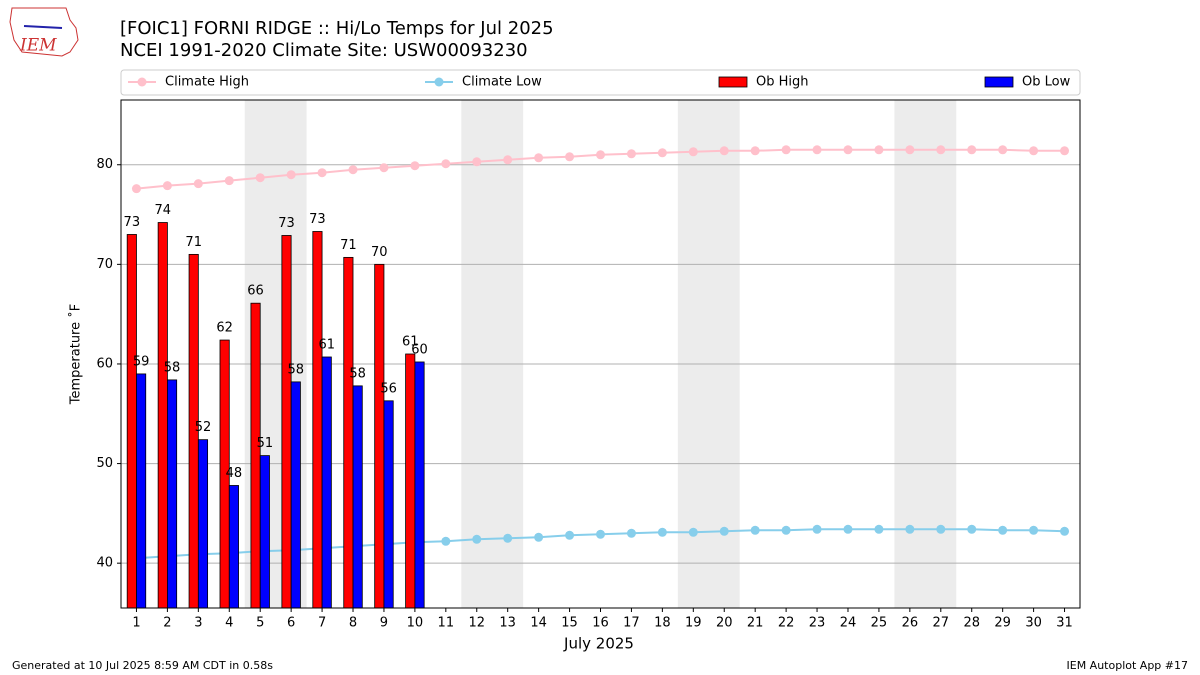 This screenshot has width=1200, height=675. What do you see at coordinates (38, 46) in the screenshot?
I see `logo-text: IEM` at bounding box center [38, 46].